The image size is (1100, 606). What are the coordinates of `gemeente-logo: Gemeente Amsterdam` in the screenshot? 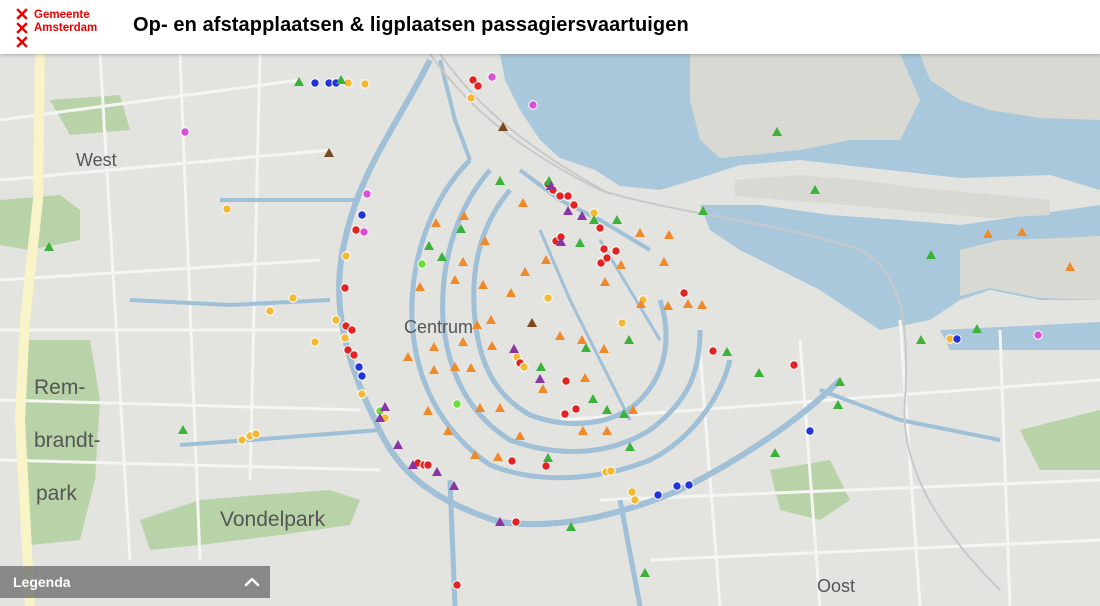 It's located at (64, 29).